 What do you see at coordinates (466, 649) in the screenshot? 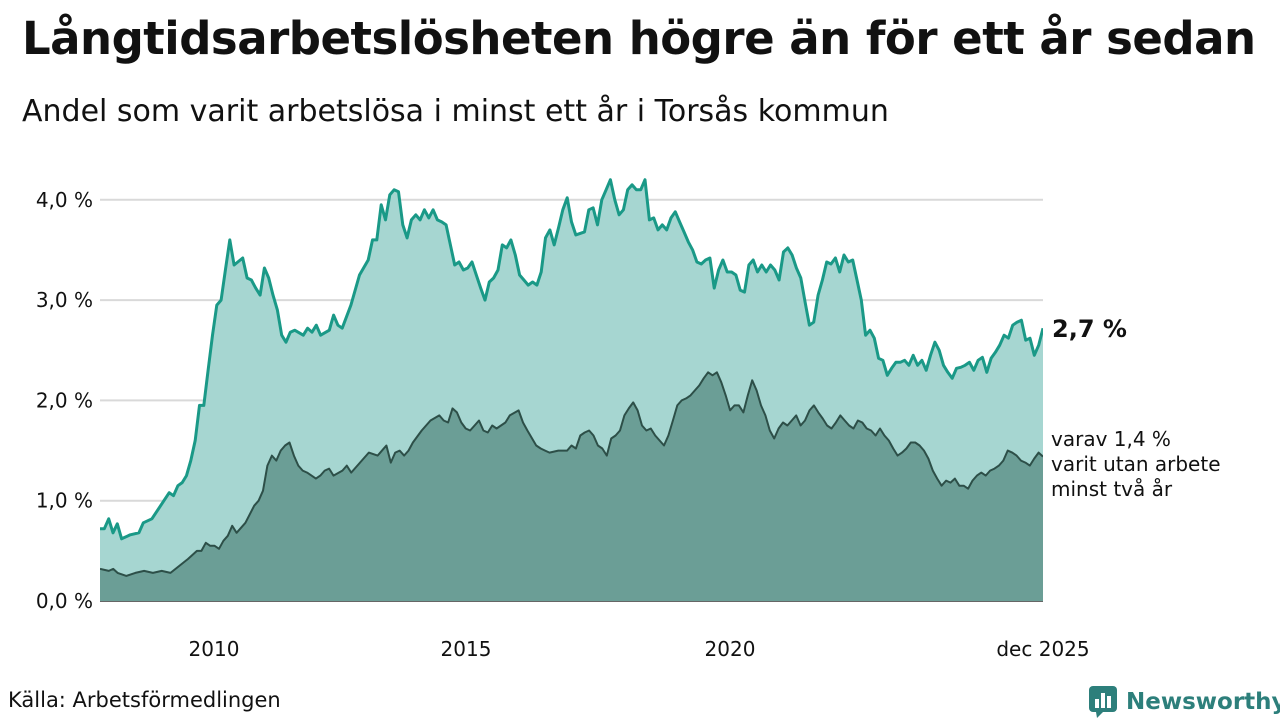
I see `x-tick-label: 2015` at bounding box center [466, 649].